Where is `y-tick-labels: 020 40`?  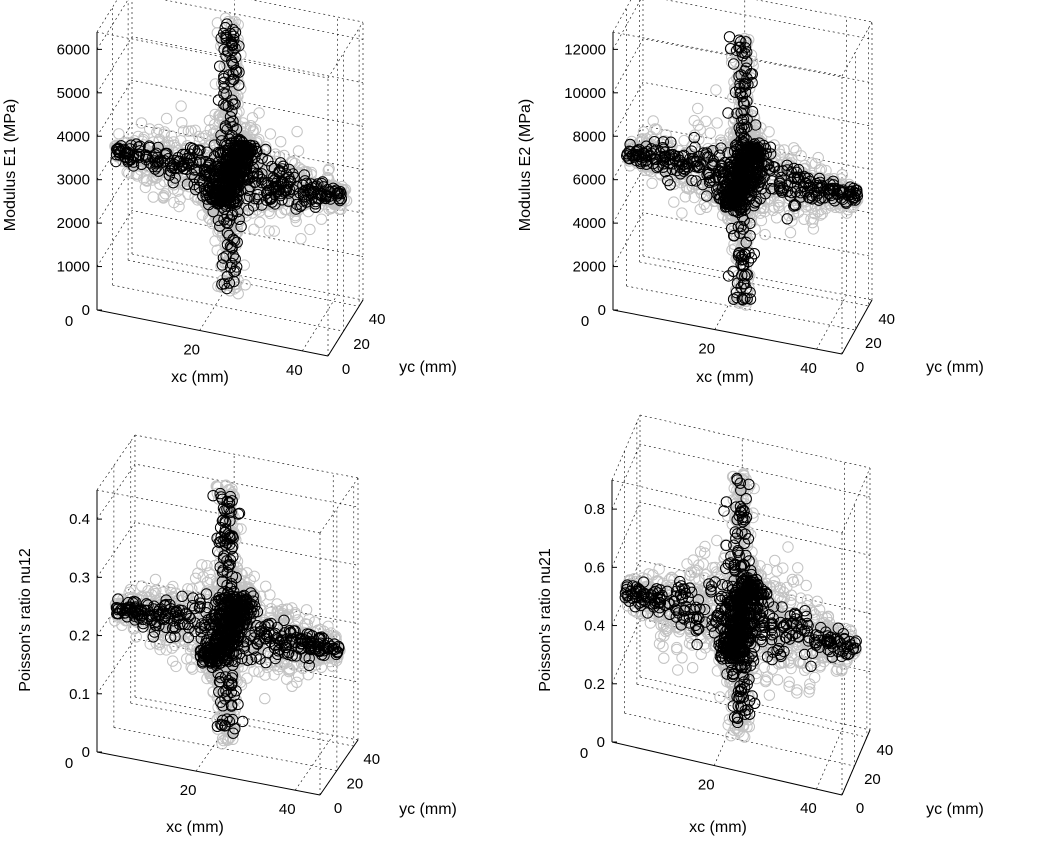
y-tick-labels: 020 40 is located at coordinates (364, 344).